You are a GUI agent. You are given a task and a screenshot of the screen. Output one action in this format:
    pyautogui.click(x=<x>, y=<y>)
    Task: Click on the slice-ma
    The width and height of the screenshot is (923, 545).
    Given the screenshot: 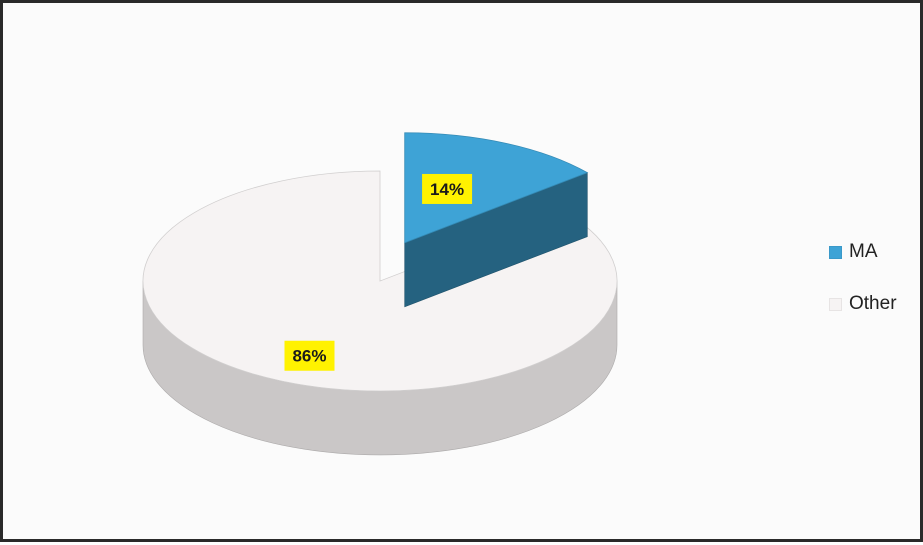 What is the action you would take?
    pyautogui.click(x=496, y=188)
    